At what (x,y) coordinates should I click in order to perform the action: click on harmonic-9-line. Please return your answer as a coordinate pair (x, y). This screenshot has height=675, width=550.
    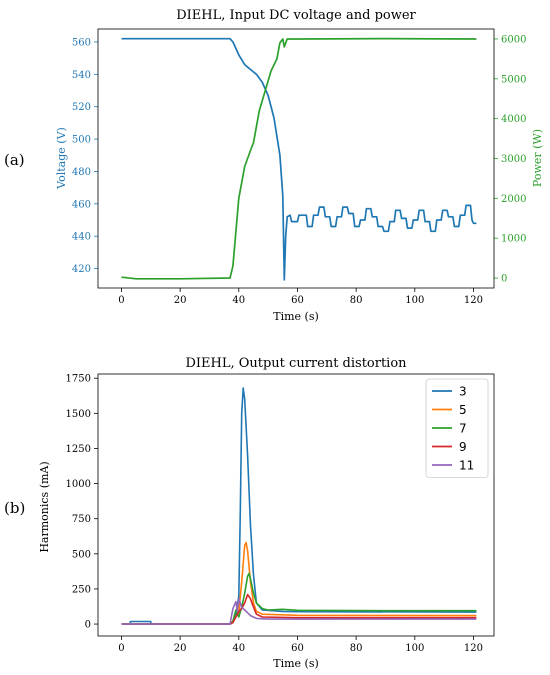
    Looking at the image, I should click on (299, 609).